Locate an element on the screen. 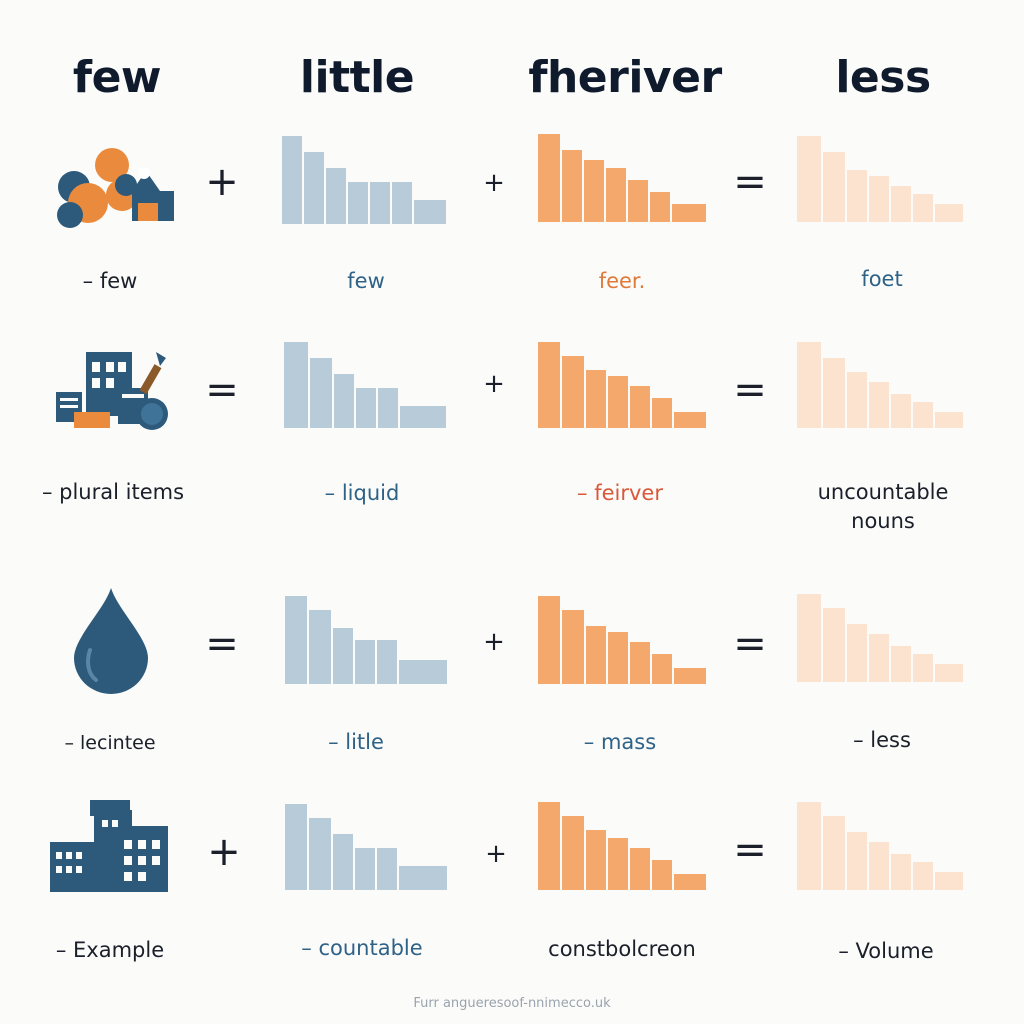 This screenshot has width=1024, height=1024. city-buildings-icon is located at coordinates (110, 846).